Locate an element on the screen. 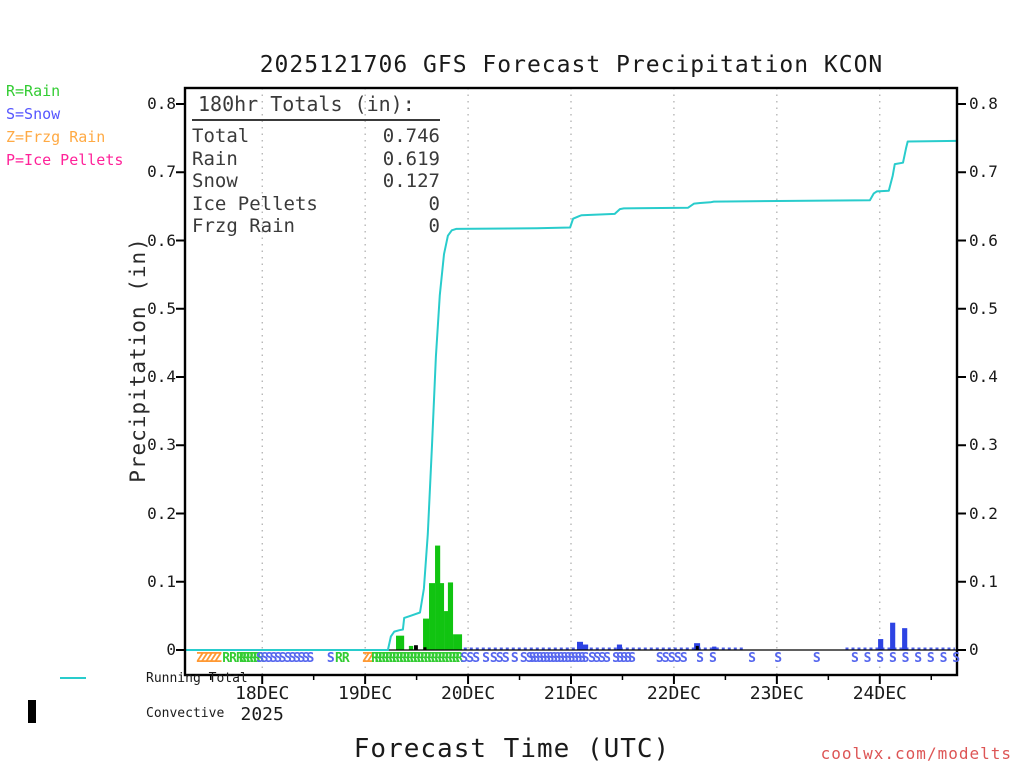 The width and height of the screenshot is (1024, 768). x-tick-label: 24DEC is located at coordinates (879, 693).